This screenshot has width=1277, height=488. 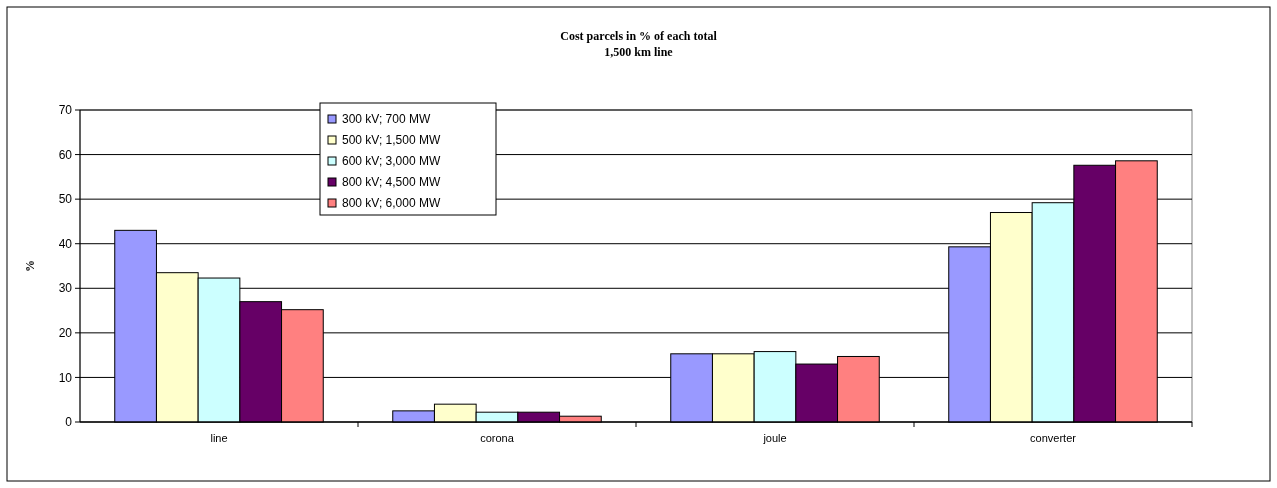 What do you see at coordinates (391, 161) in the screenshot?
I see `legend-label: 600 kV; 3,000 MW` at bounding box center [391, 161].